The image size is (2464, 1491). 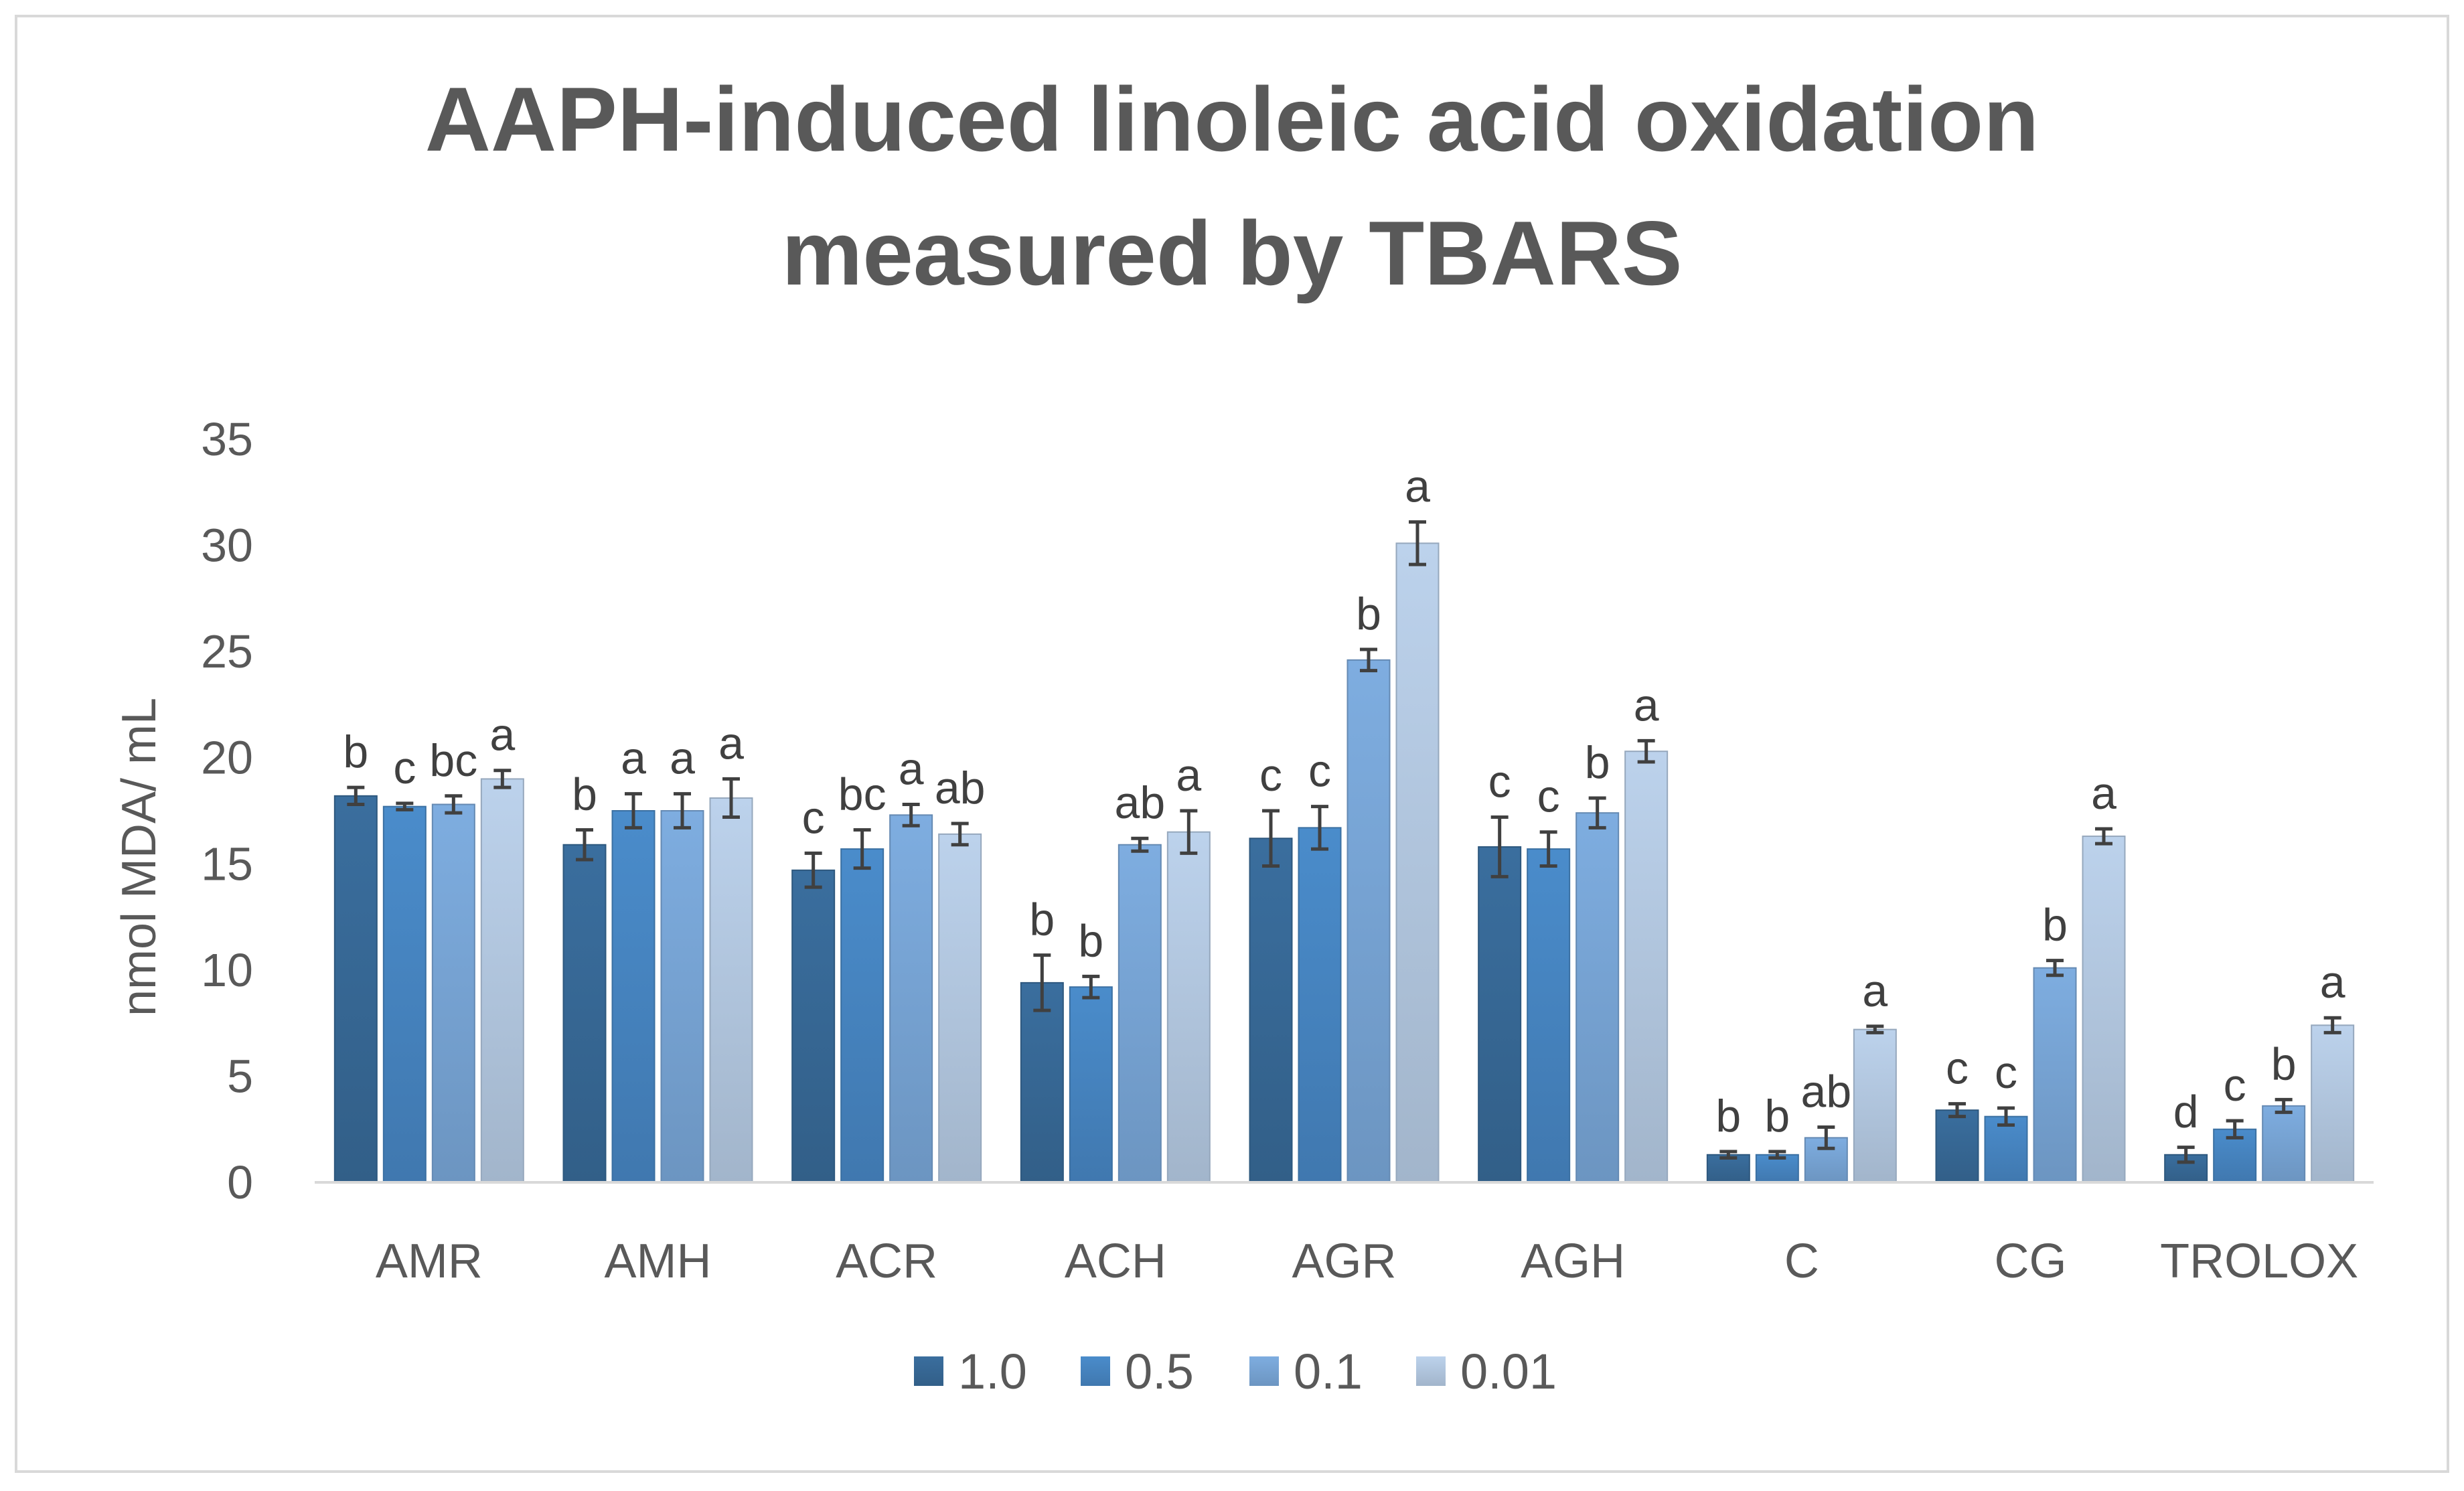 What do you see at coordinates (2259, 1262) in the screenshot?
I see `x-tick-label: TROLOX` at bounding box center [2259, 1262].